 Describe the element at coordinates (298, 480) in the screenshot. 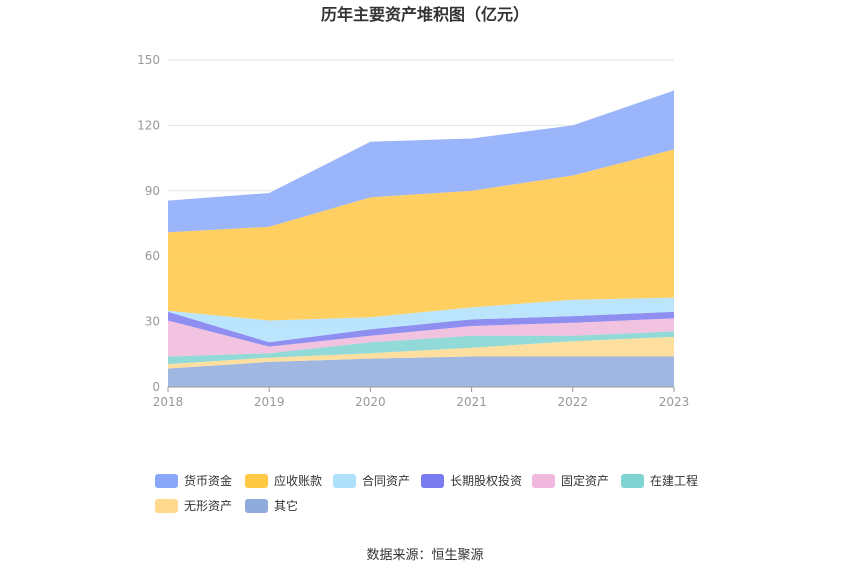

I see `legend-label: 应收账款` at that location.